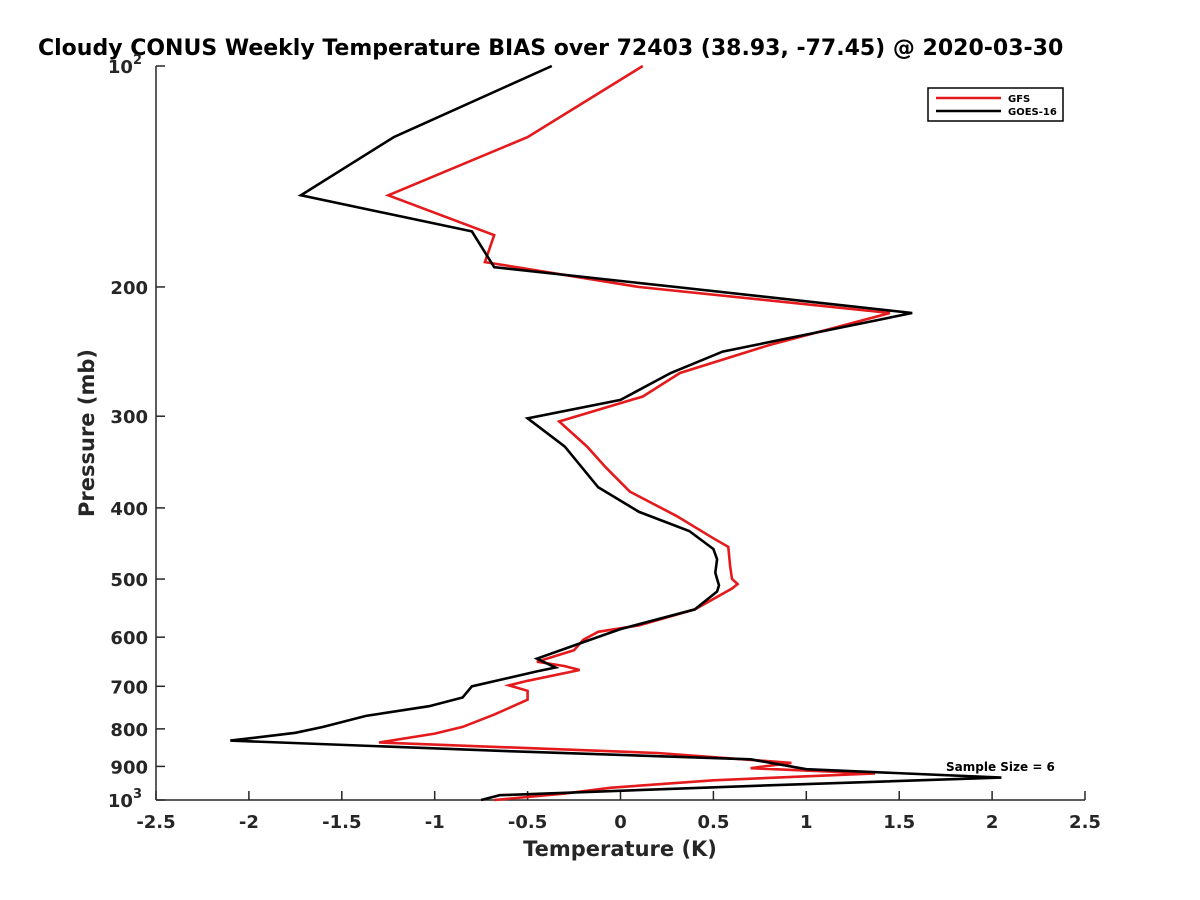 This screenshot has width=1200, height=900. I want to click on legend-box, so click(995, 104).